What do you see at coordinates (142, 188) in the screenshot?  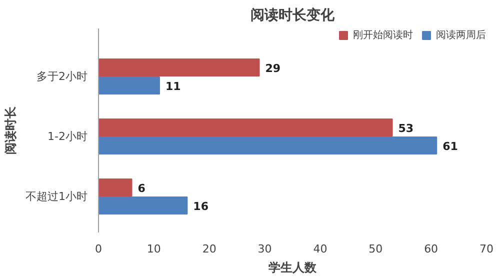 I see `data-label: 6` at bounding box center [142, 188].